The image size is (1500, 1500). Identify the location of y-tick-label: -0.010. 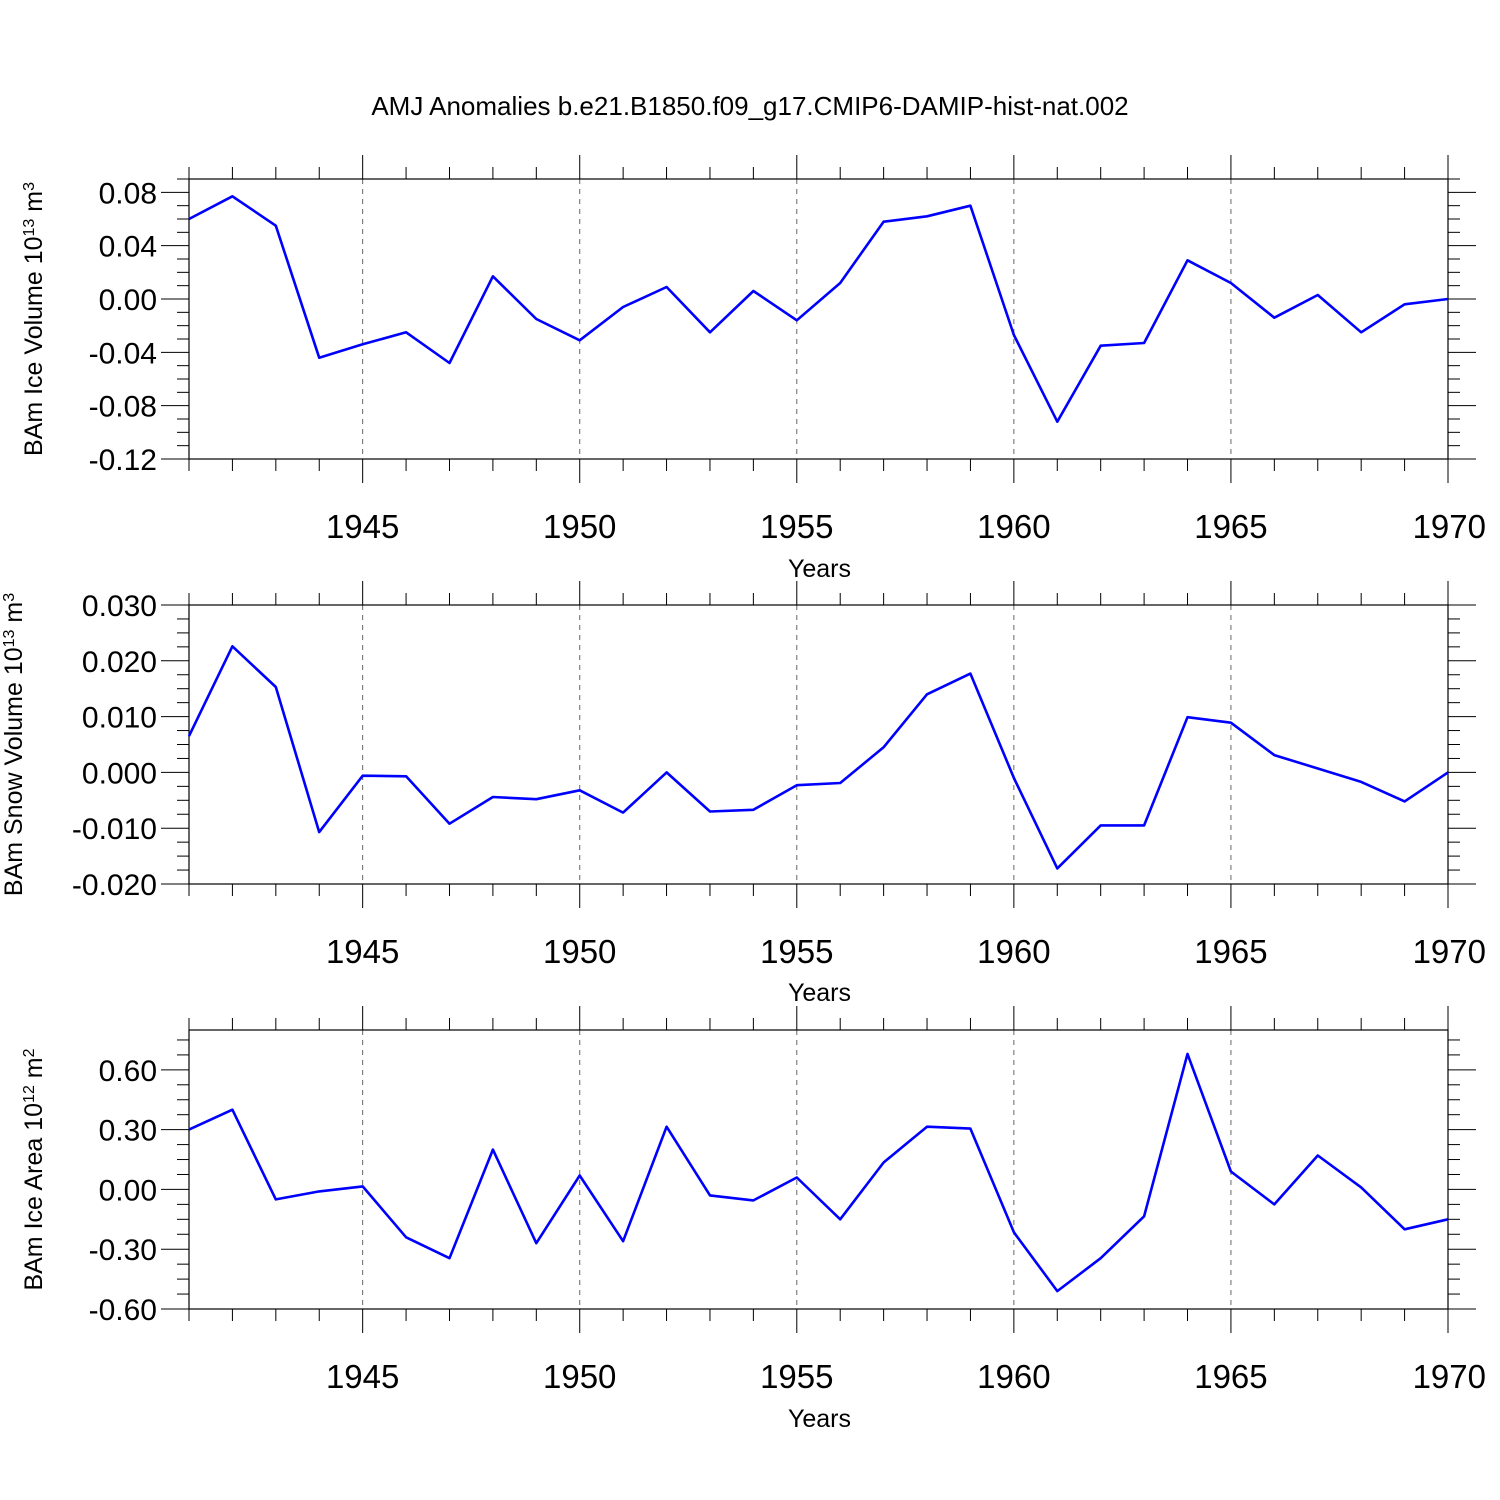
(114, 829).